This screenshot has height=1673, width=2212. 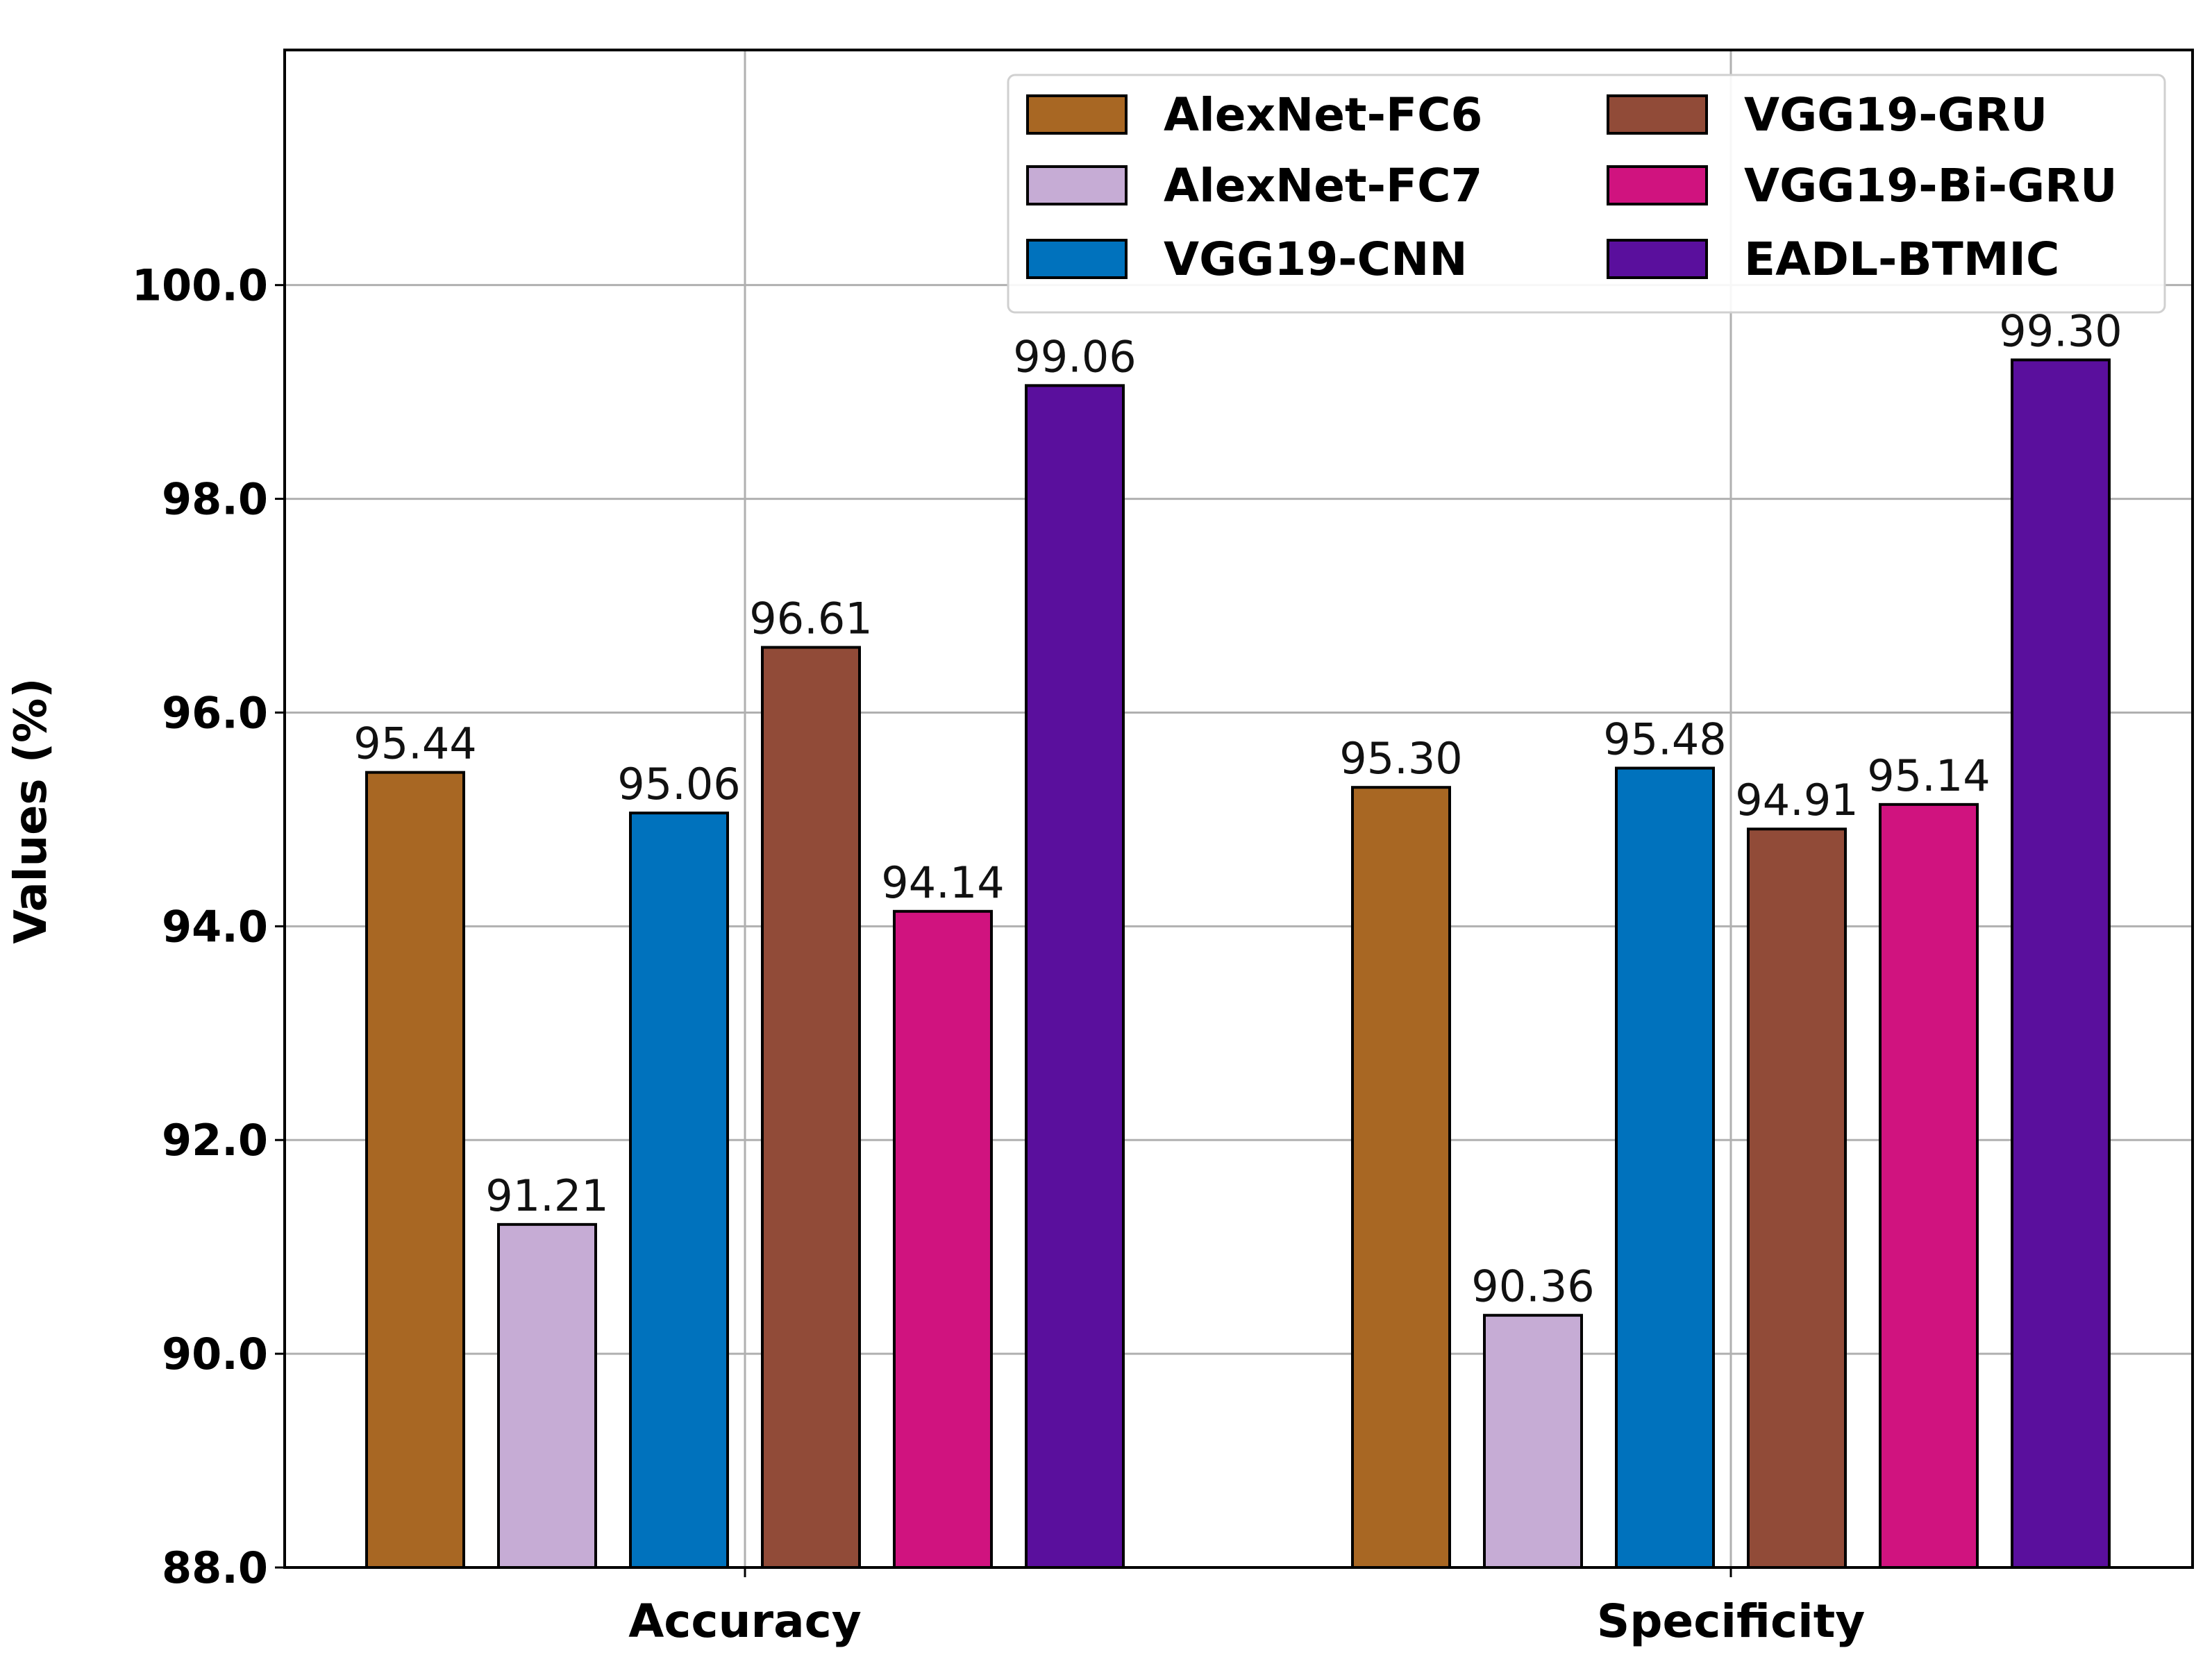 What do you see at coordinates (1075, 356) in the screenshot?
I see `bar-value-label: 99.06` at bounding box center [1075, 356].